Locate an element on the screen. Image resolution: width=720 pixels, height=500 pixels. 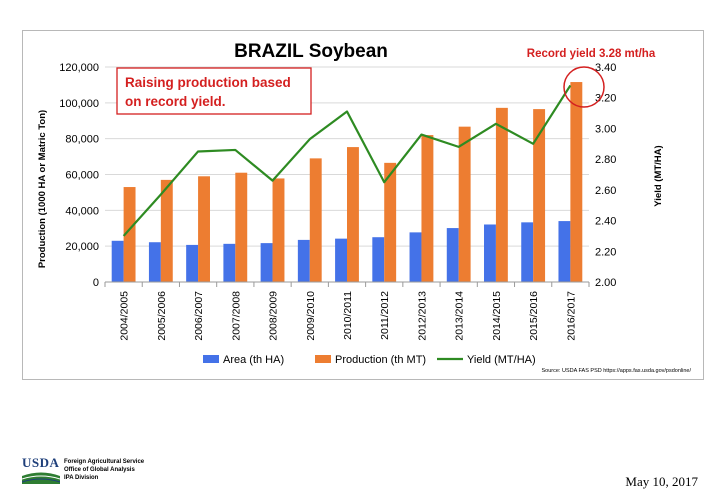
right-tick-label: 2.00 is located at coordinates (605, 283).